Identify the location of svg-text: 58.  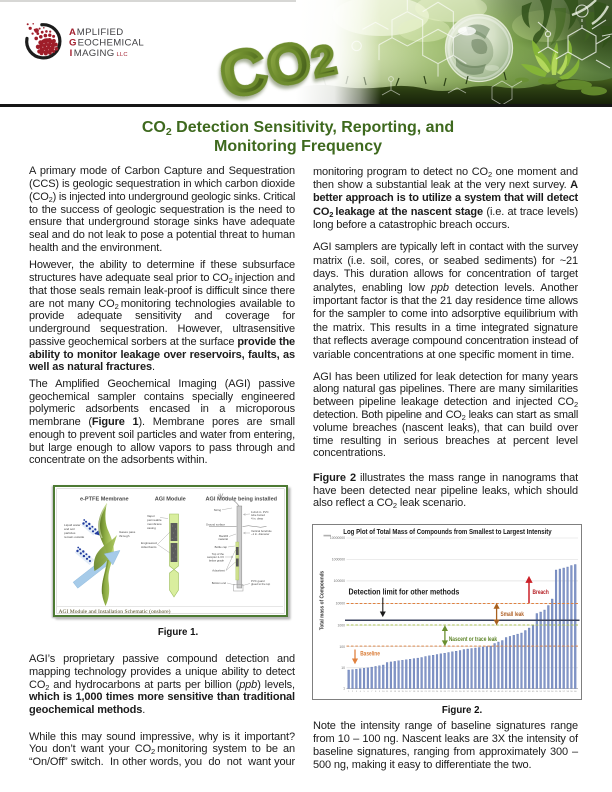
(567, 692).